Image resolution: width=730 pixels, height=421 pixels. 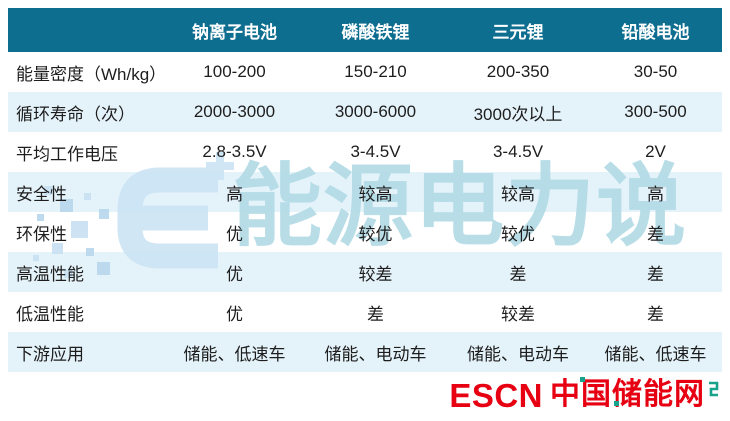 What do you see at coordinates (91, 74) in the screenshot?
I see `row-label: 能量密度（Wh/kg）` at bounding box center [91, 74].